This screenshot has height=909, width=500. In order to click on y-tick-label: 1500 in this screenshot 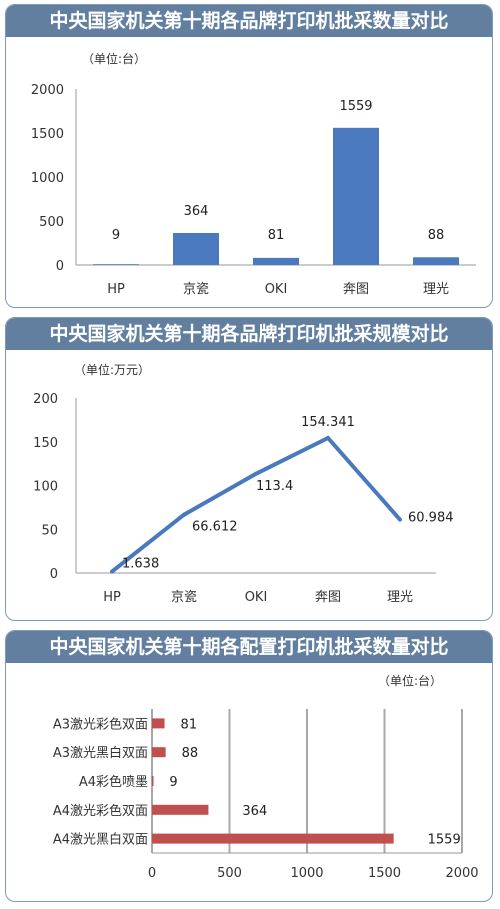, I will do `click(47, 134)`.